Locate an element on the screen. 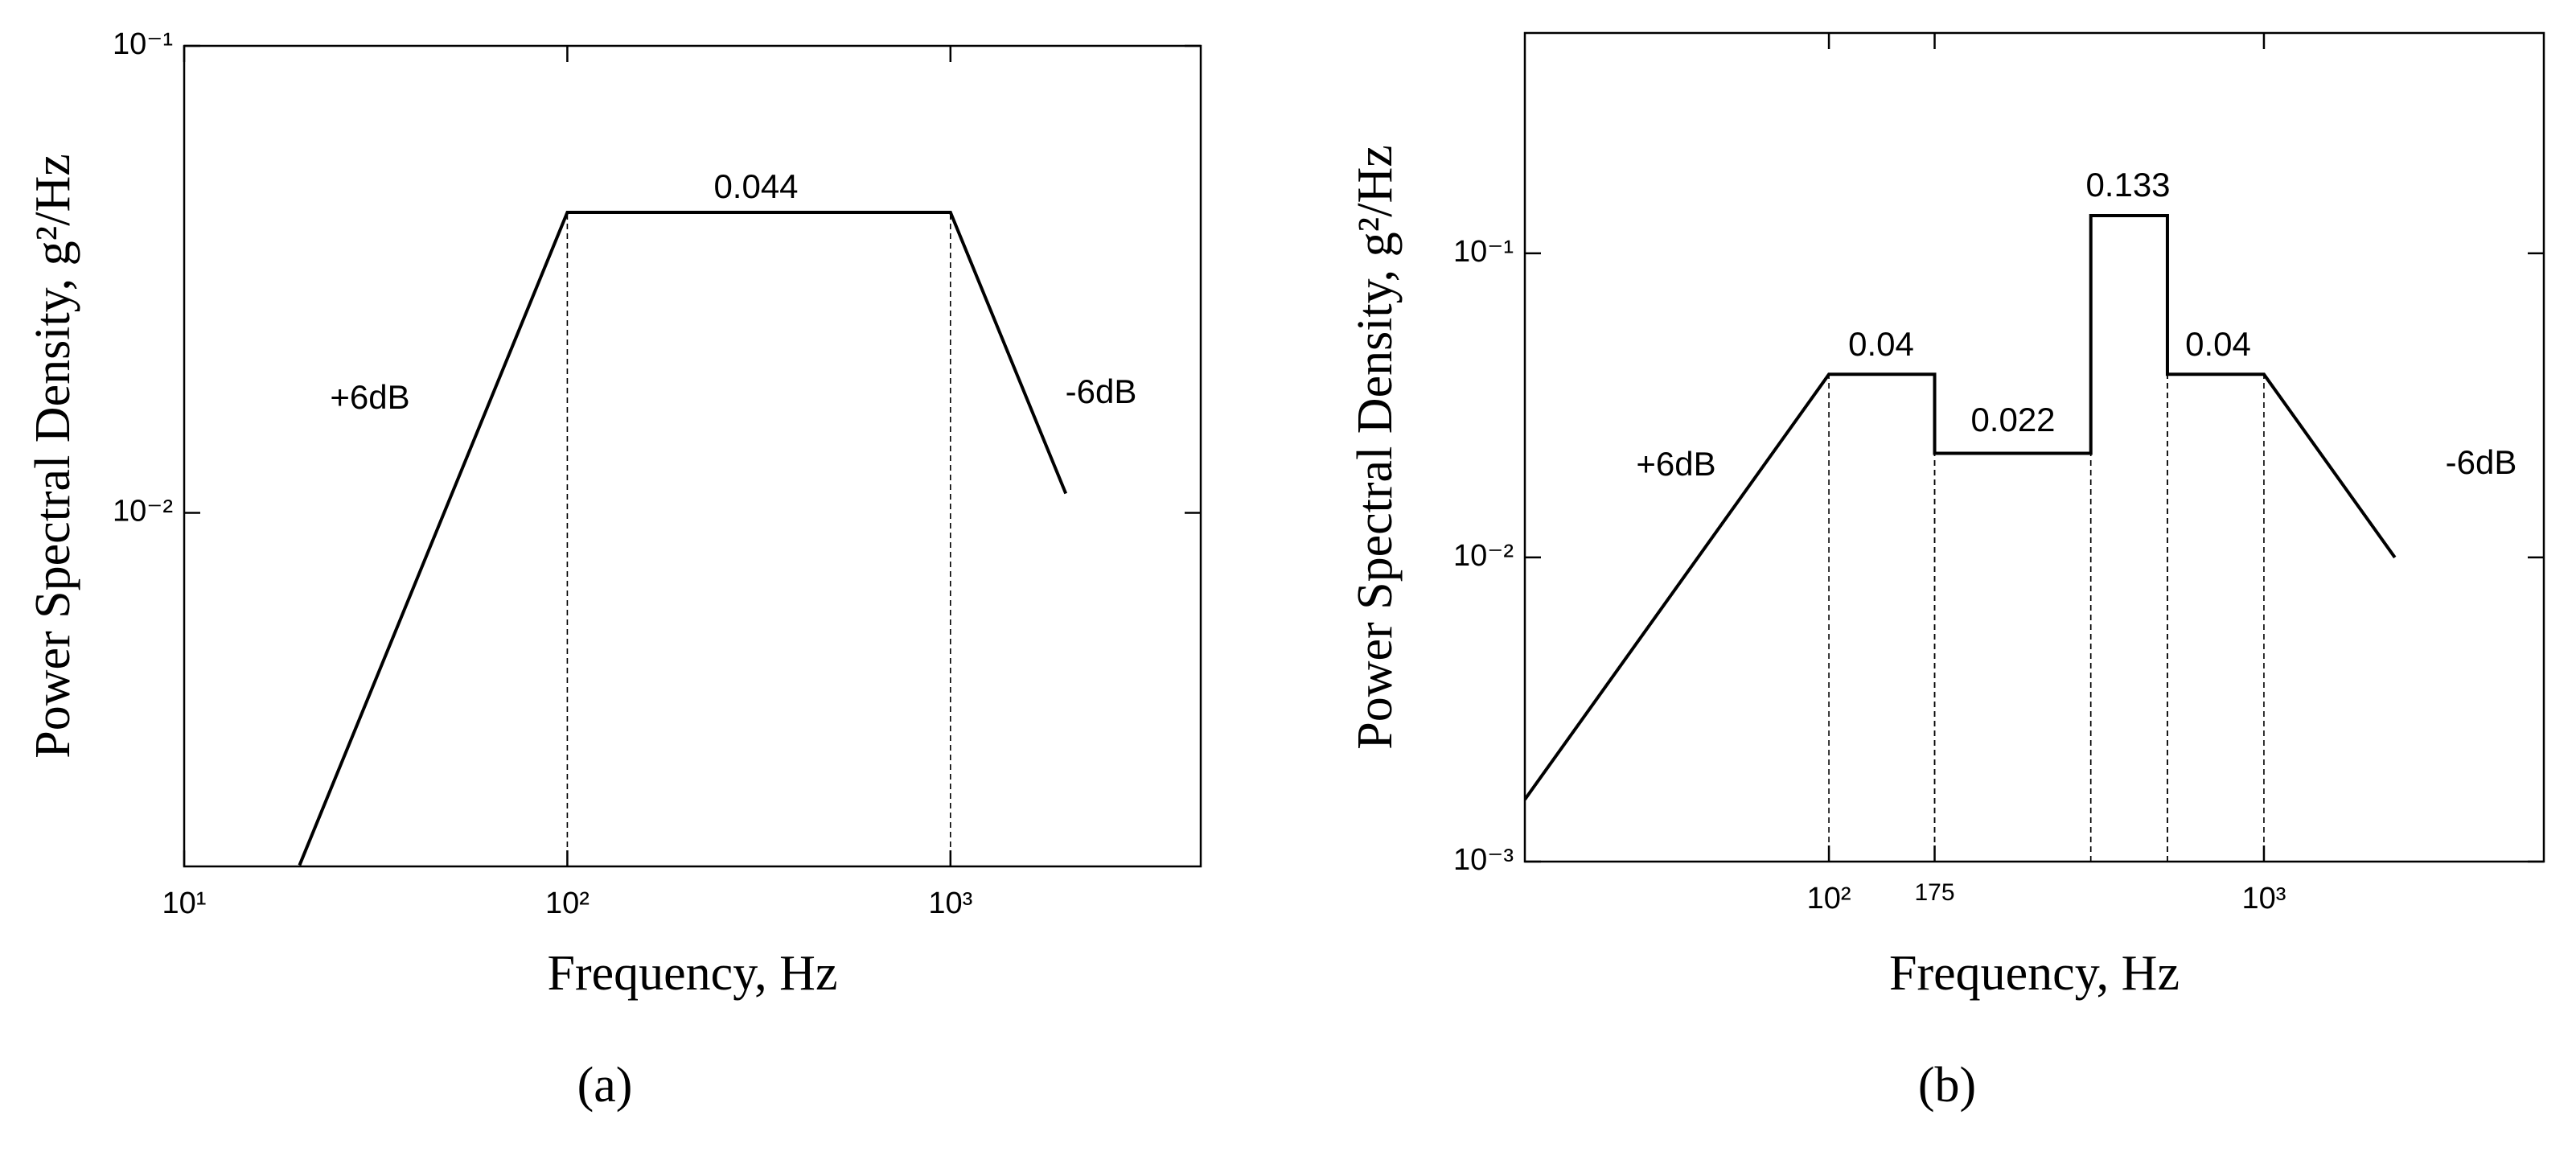 This screenshot has height=1152, width=2576. caption: (a) is located at coordinates (605, 1086).